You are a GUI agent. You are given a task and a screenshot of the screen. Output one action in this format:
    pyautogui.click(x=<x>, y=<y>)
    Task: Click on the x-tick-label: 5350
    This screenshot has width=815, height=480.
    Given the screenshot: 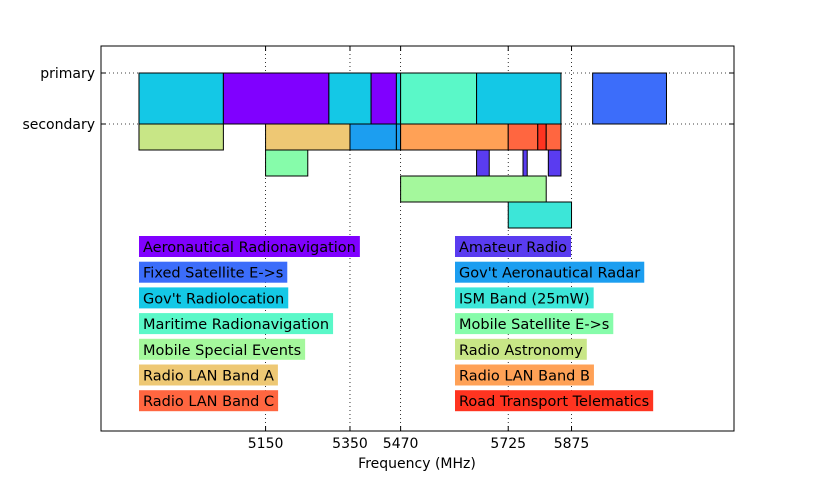 What is the action you would take?
    pyautogui.click(x=350, y=444)
    